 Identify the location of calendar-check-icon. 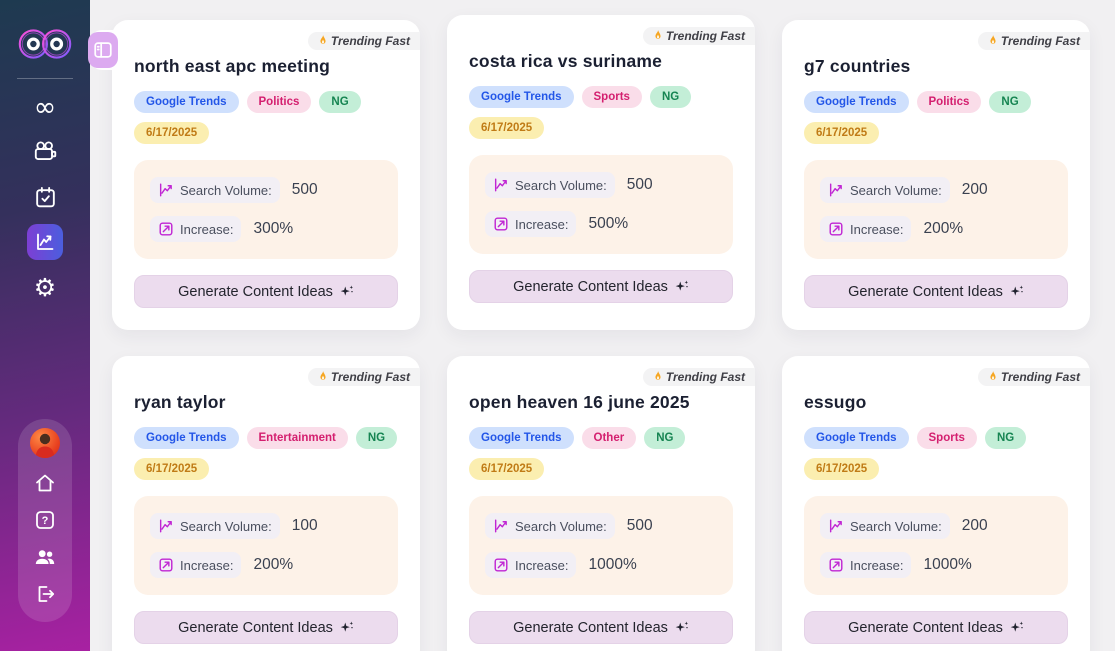
(45, 196).